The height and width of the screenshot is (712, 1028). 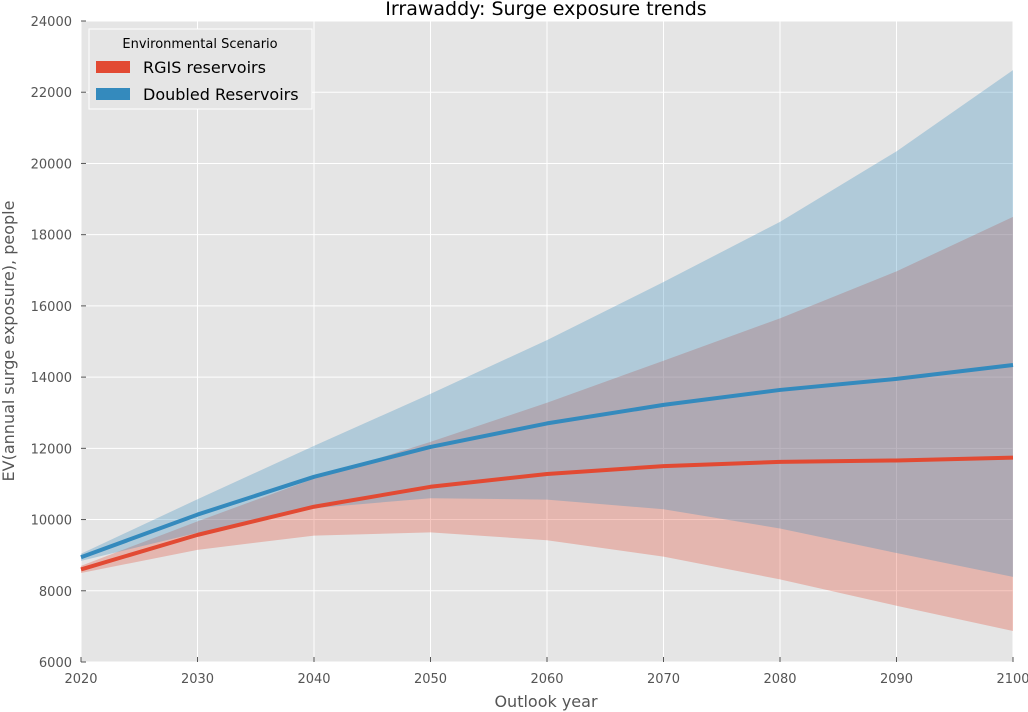 I want to click on legend-label-rgis-reservoirs: RGIS reservoirs, so click(x=204, y=67).